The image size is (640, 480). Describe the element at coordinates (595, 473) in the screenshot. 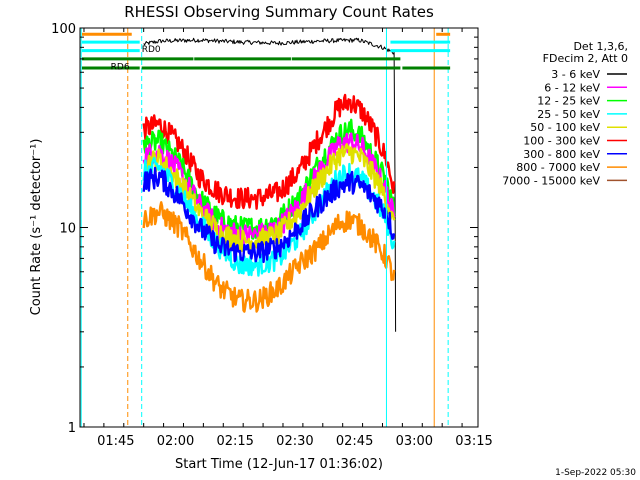

I see `timestamp-label: 1-Sep-2022 05:30` at that location.